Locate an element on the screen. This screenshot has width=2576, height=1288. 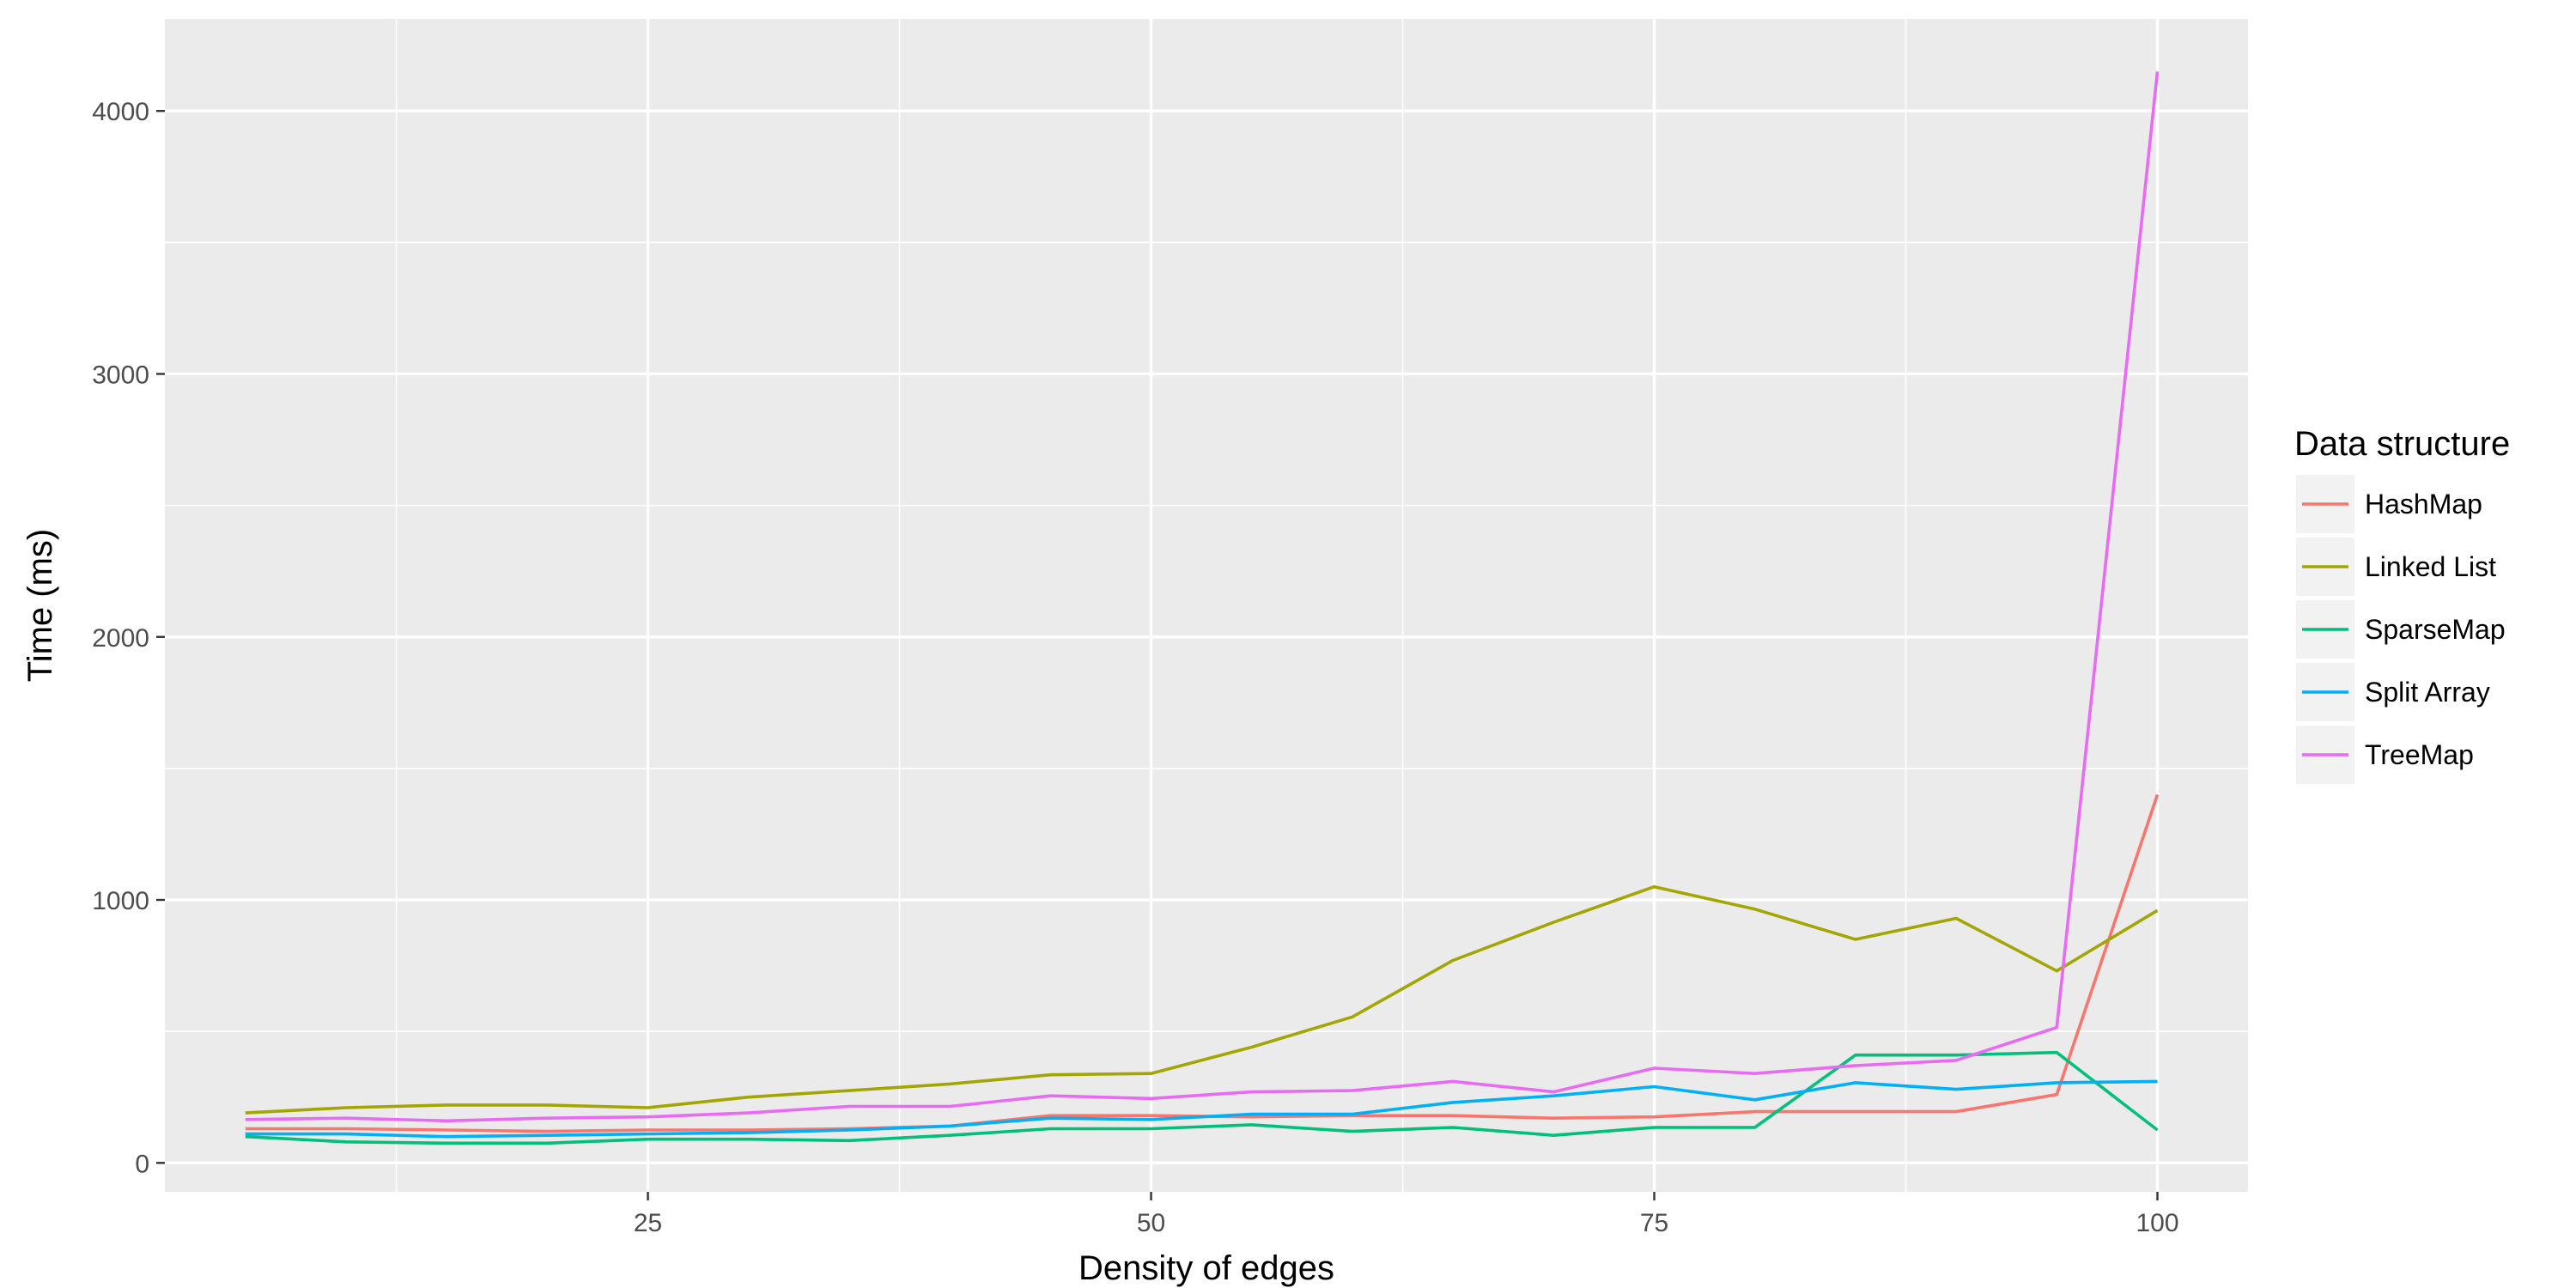
y-tick-label: 4000 is located at coordinates (121, 112).